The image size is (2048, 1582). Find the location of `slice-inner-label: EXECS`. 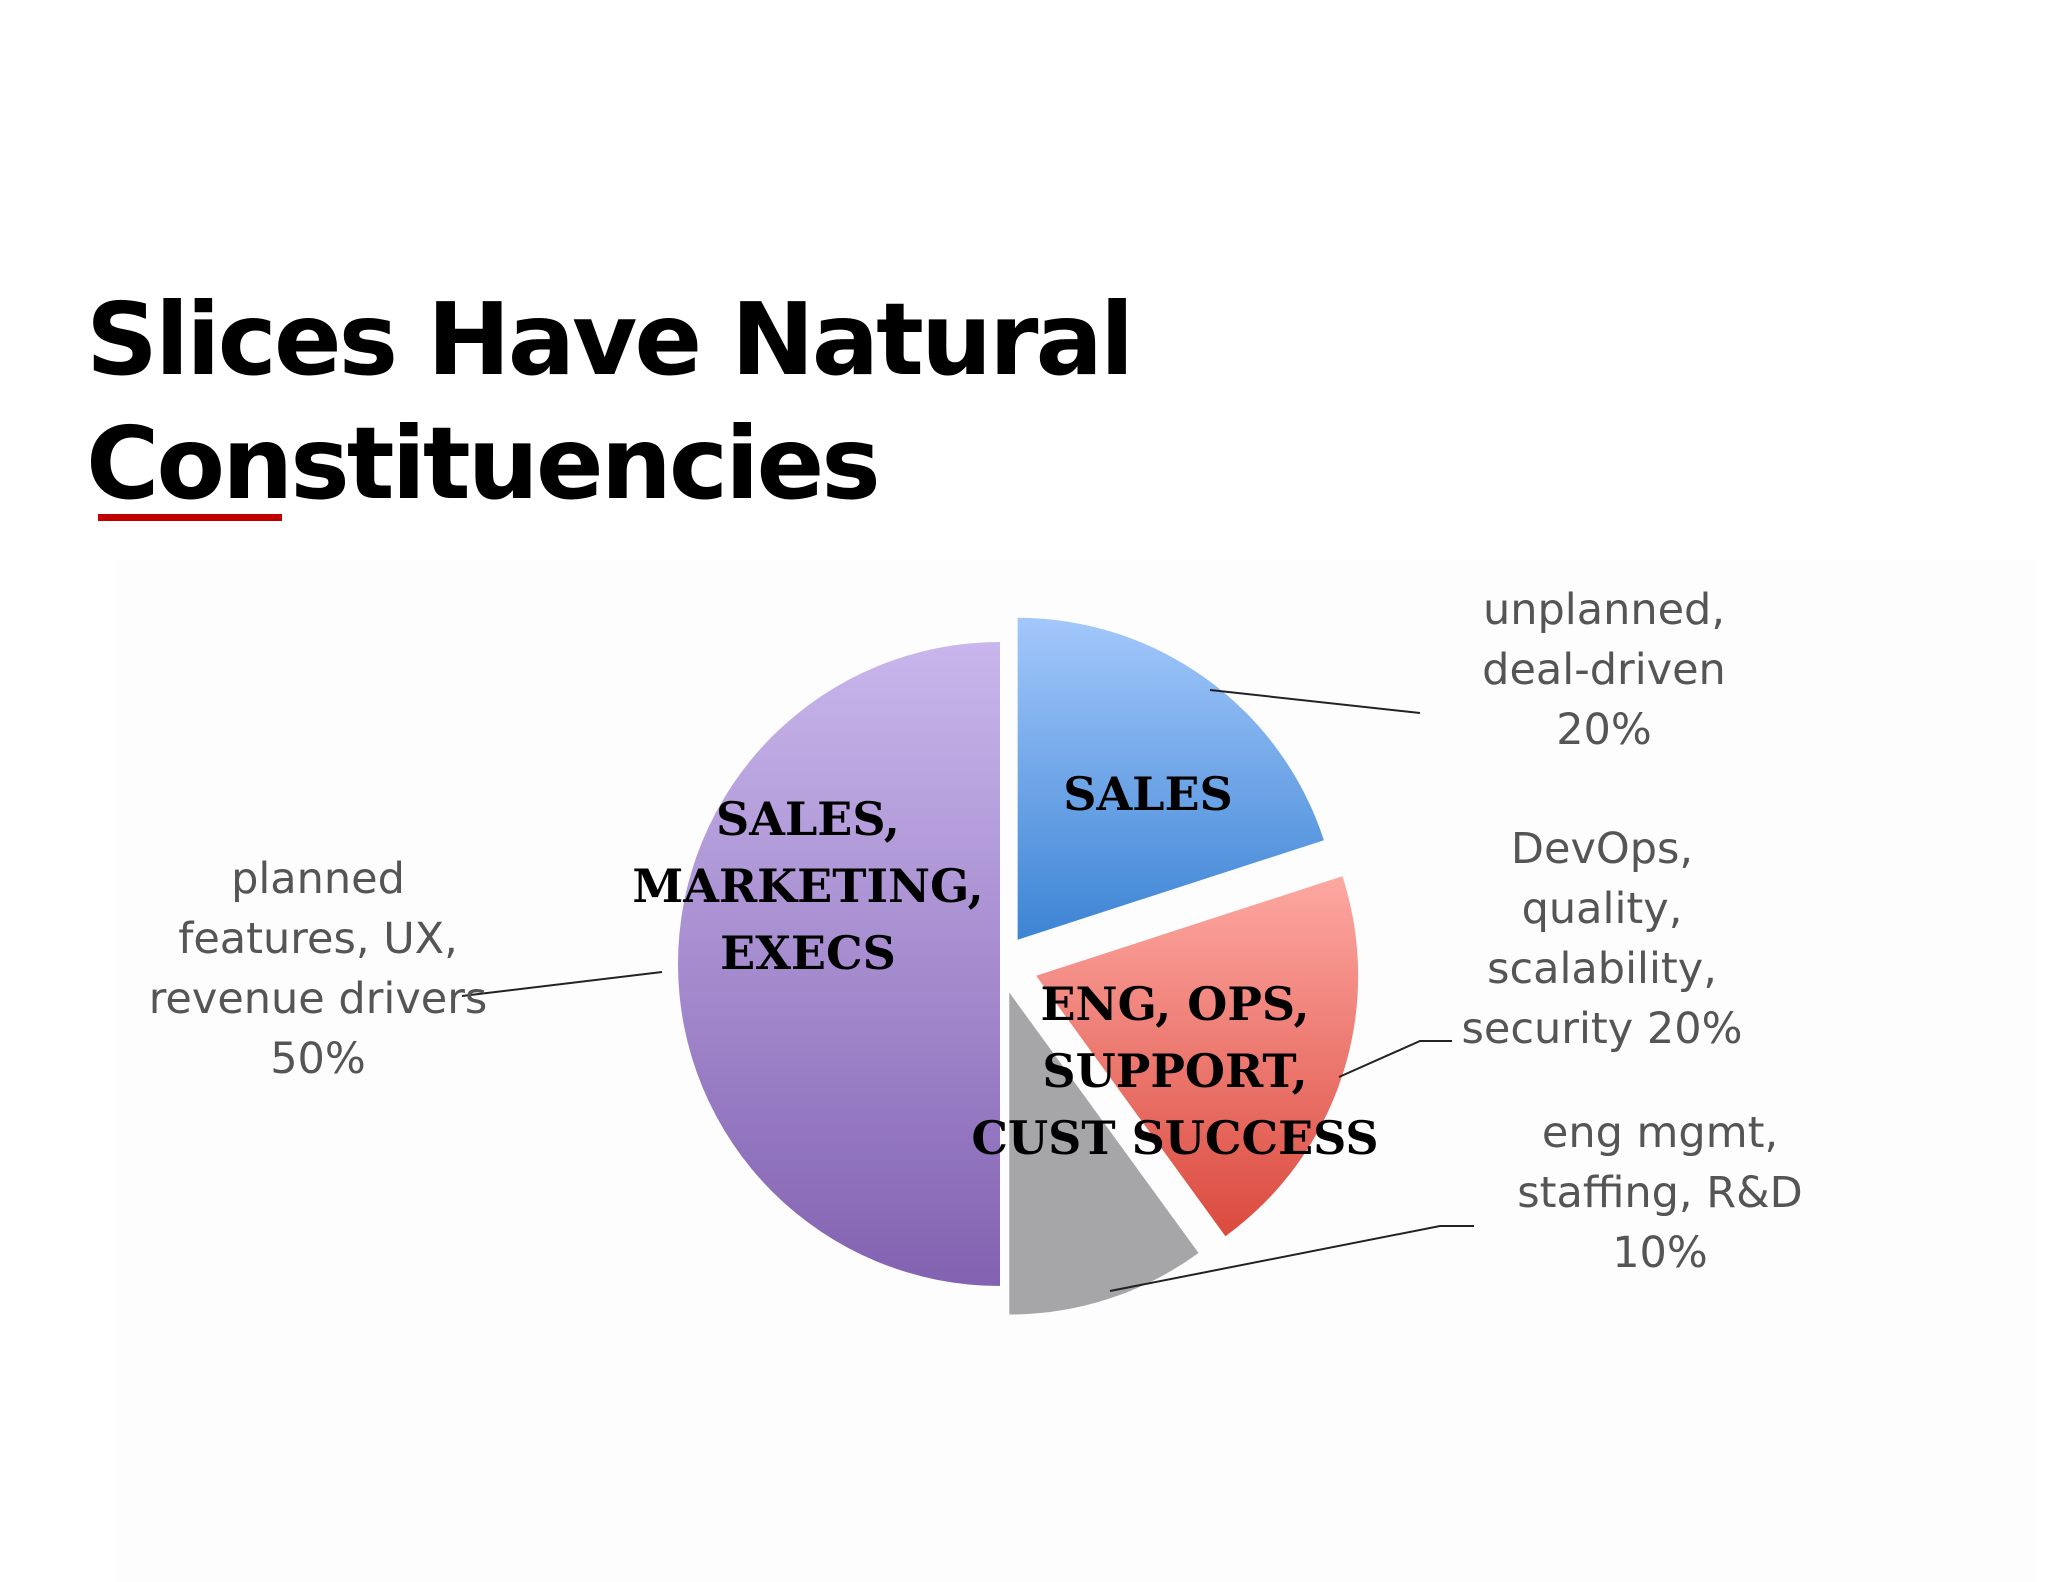

slice-inner-label: EXECS is located at coordinates (808, 953).